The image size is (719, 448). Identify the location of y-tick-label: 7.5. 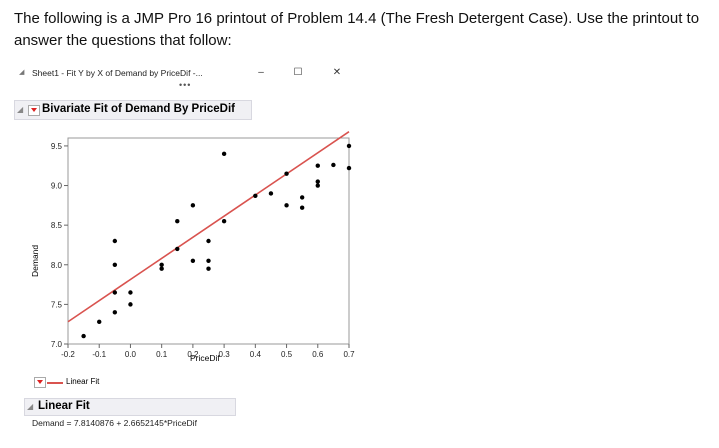
(57, 304).